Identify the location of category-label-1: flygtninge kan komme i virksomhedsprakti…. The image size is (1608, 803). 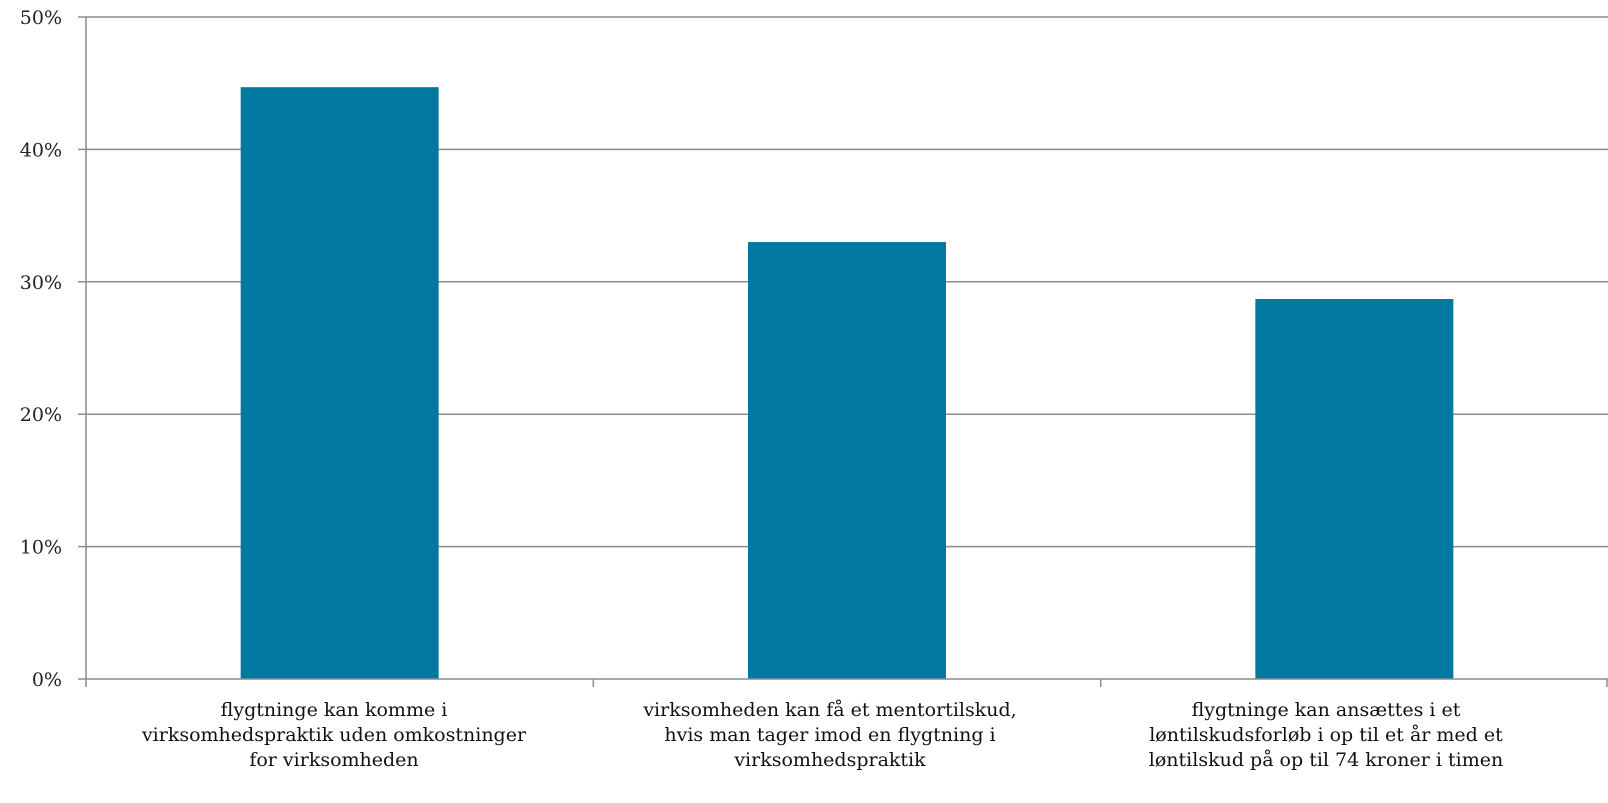
(334, 735).